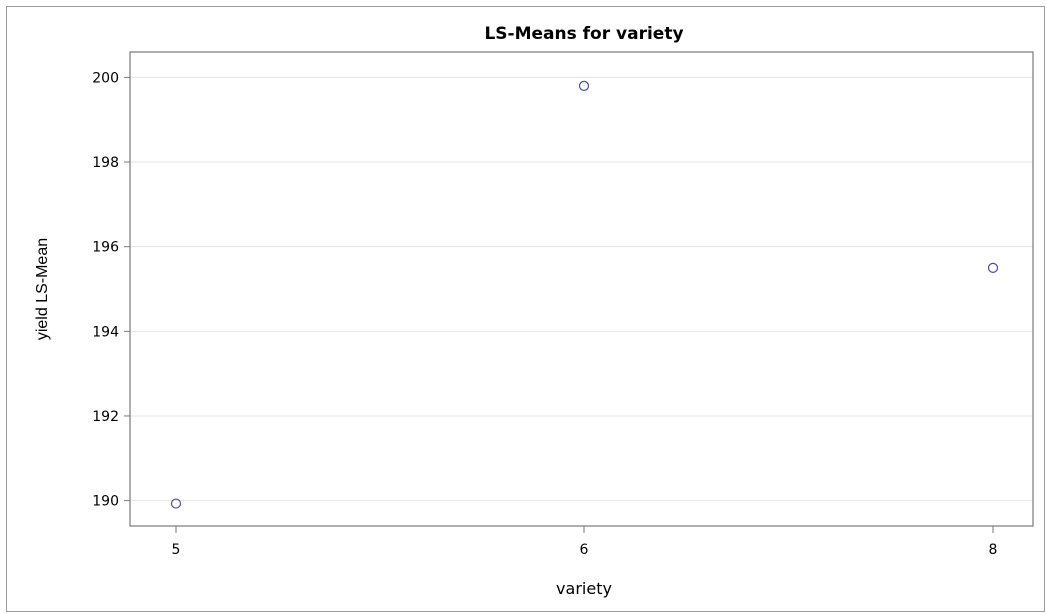  I want to click on y-axis-label: yield LS-Mean, so click(42, 289).